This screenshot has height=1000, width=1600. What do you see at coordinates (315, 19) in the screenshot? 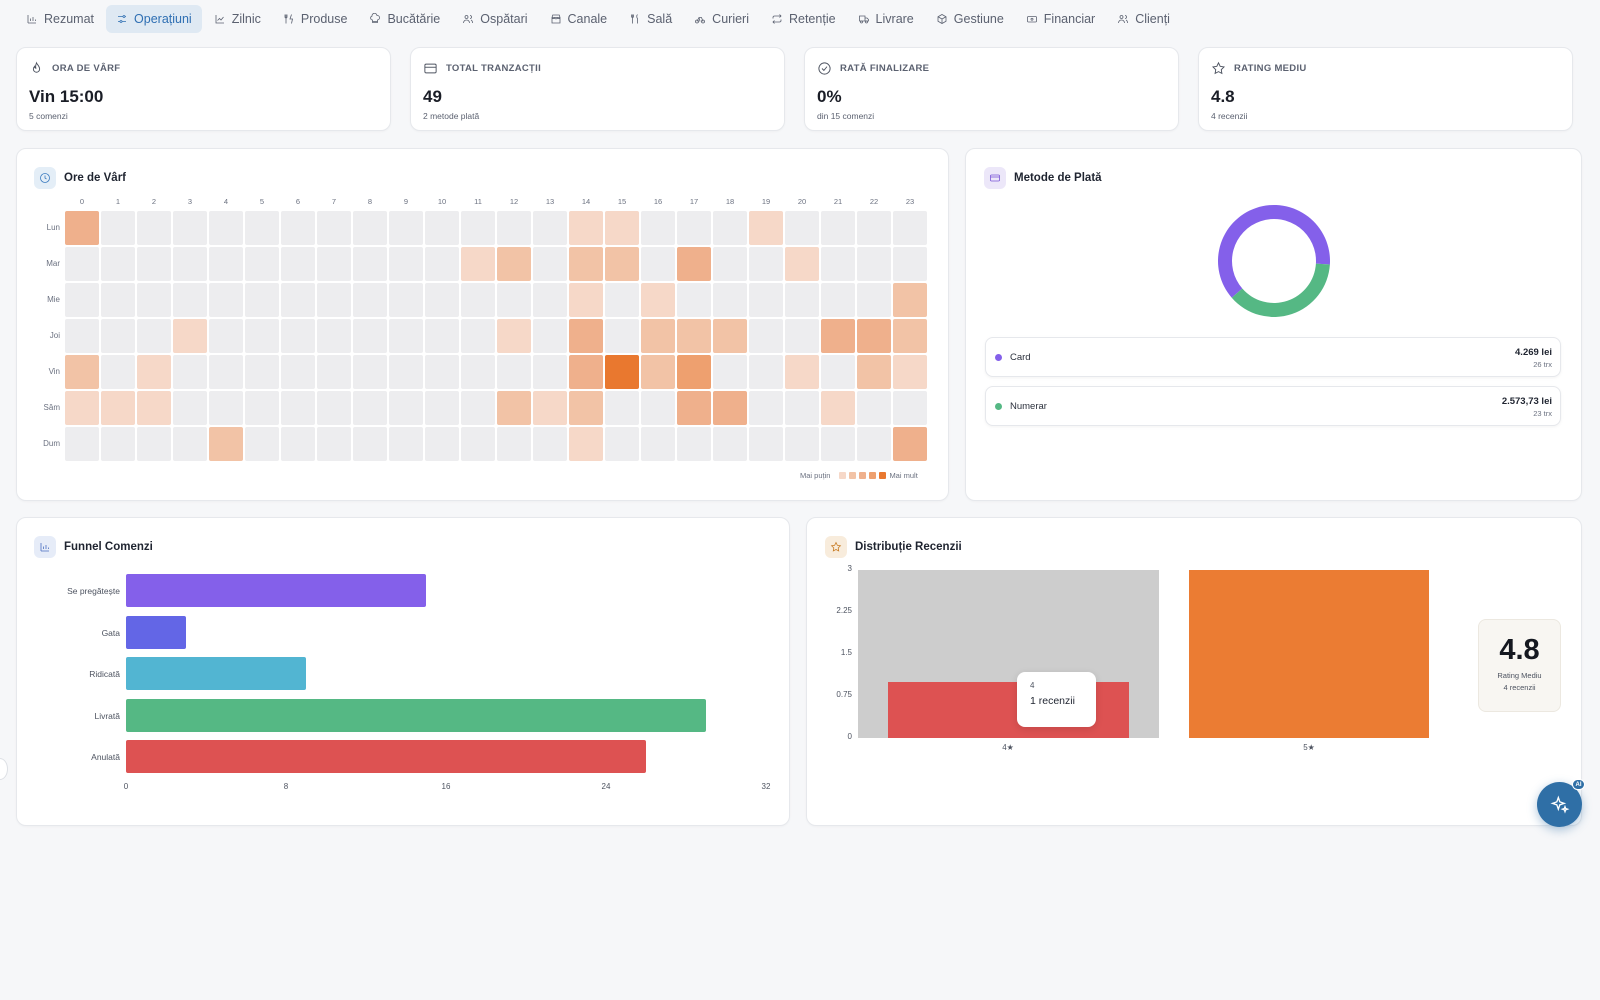
I see `tab-3: Produse` at bounding box center [315, 19].